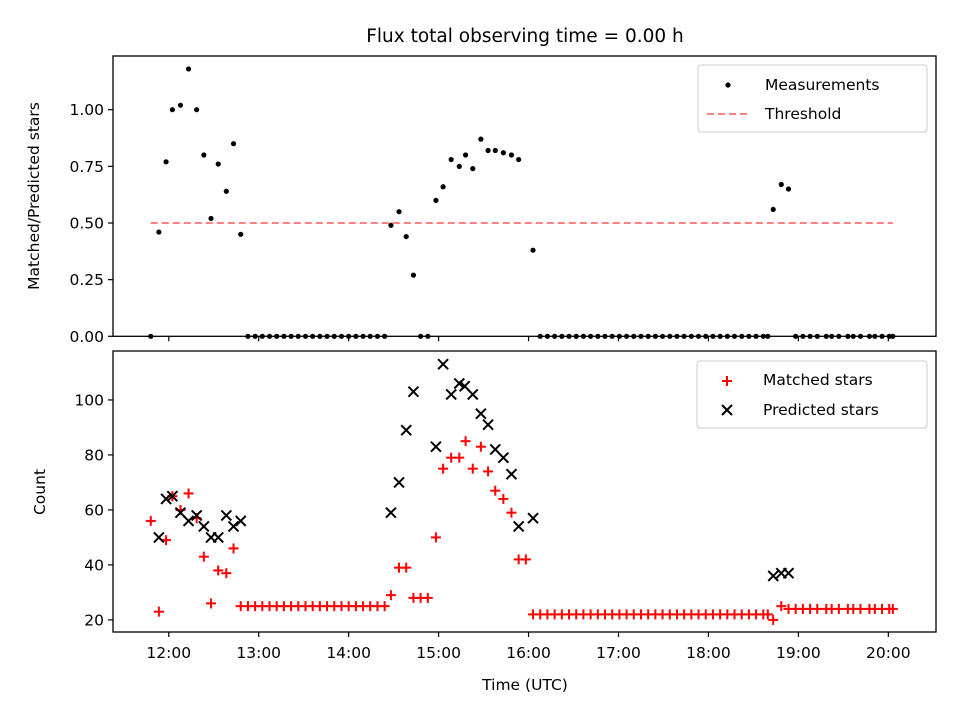 This screenshot has width=960, height=720. What do you see at coordinates (818, 380) in the screenshot?
I see `legend-matched-label: Matched stars` at bounding box center [818, 380].